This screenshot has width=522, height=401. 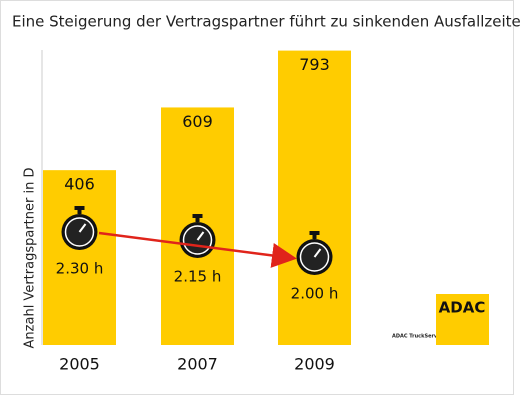 What do you see at coordinates (315, 294) in the screenshot?
I see `time-label: 2.00 h` at bounding box center [315, 294].